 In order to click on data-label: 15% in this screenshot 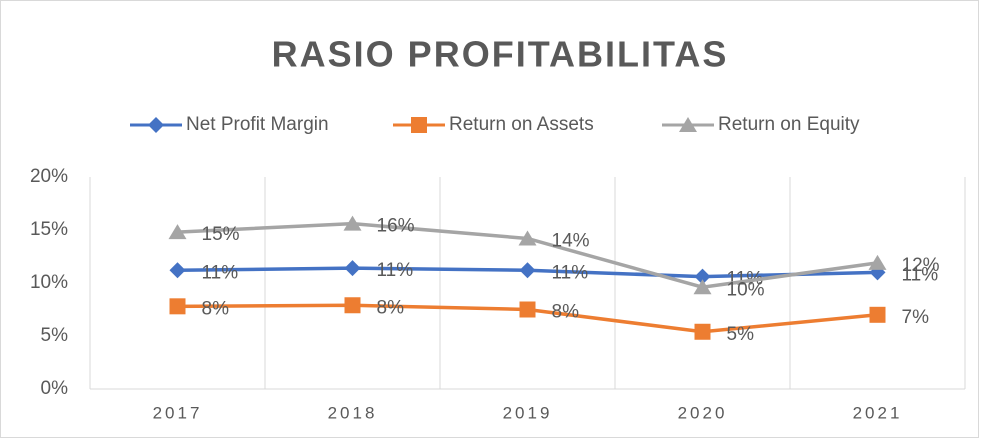, I will do `click(221, 234)`.